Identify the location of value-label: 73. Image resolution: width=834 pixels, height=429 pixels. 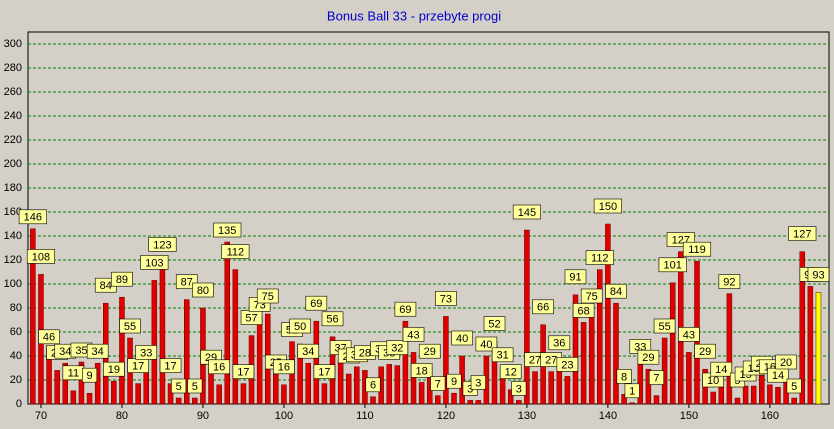
(446, 299).